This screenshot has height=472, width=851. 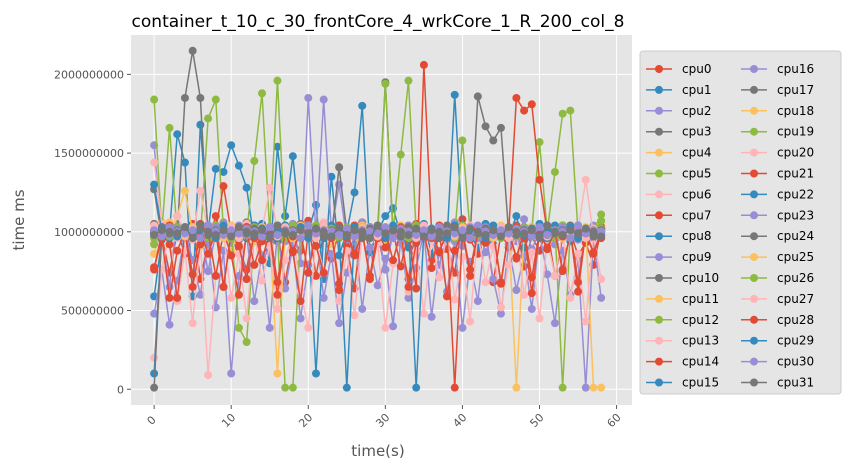 I want to click on legend-label-cpu6: cpu6, so click(x=696, y=194).